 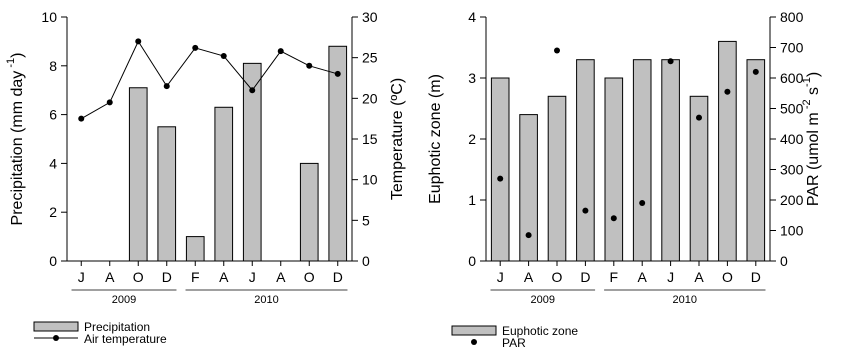 I want to click on y-axis-left-label: Euphotic zone (m), so click(x=435, y=139).